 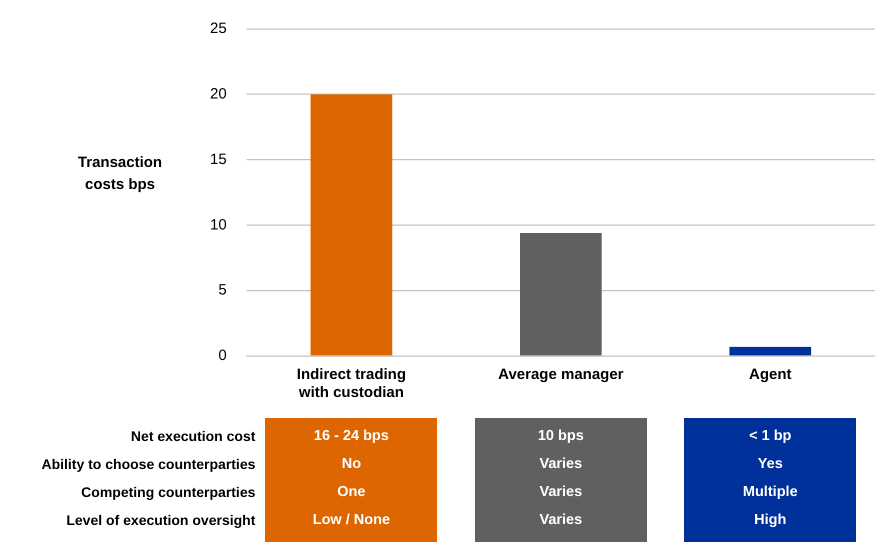 What do you see at coordinates (770, 464) in the screenshot?
I see `text: Yes` at bounding box center [770, 464].